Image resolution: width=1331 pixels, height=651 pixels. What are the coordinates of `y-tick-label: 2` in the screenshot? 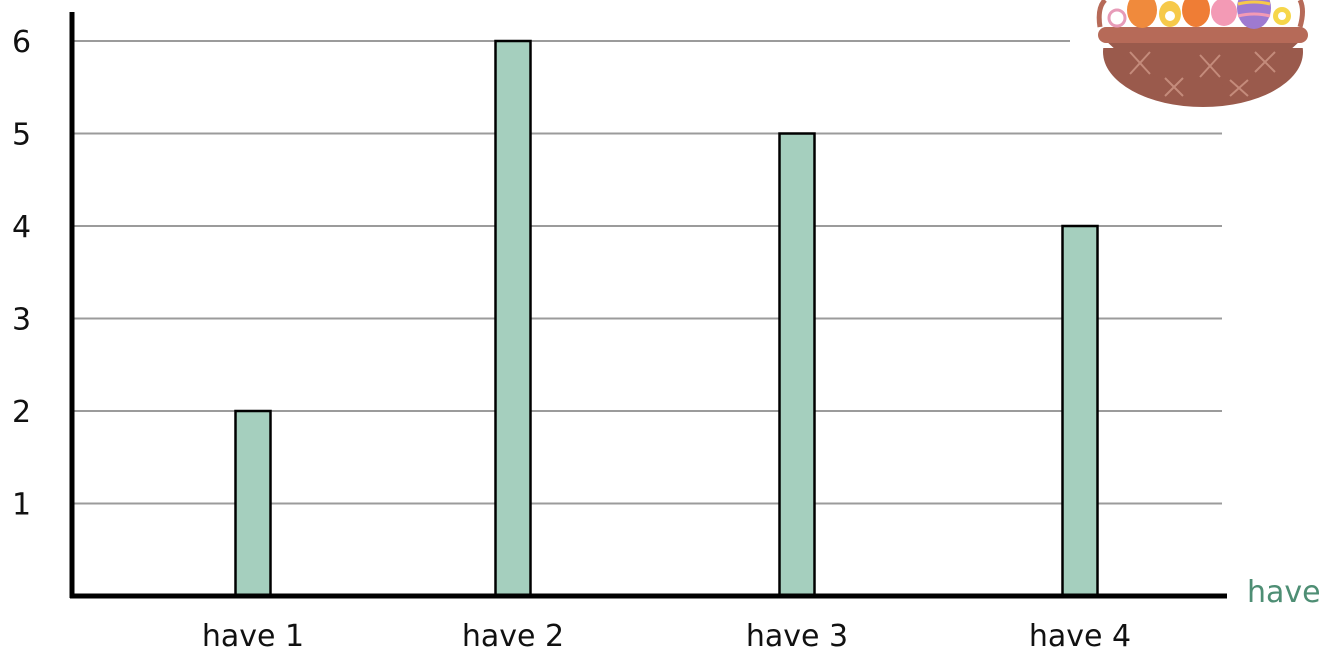 It's located at (21, 412).